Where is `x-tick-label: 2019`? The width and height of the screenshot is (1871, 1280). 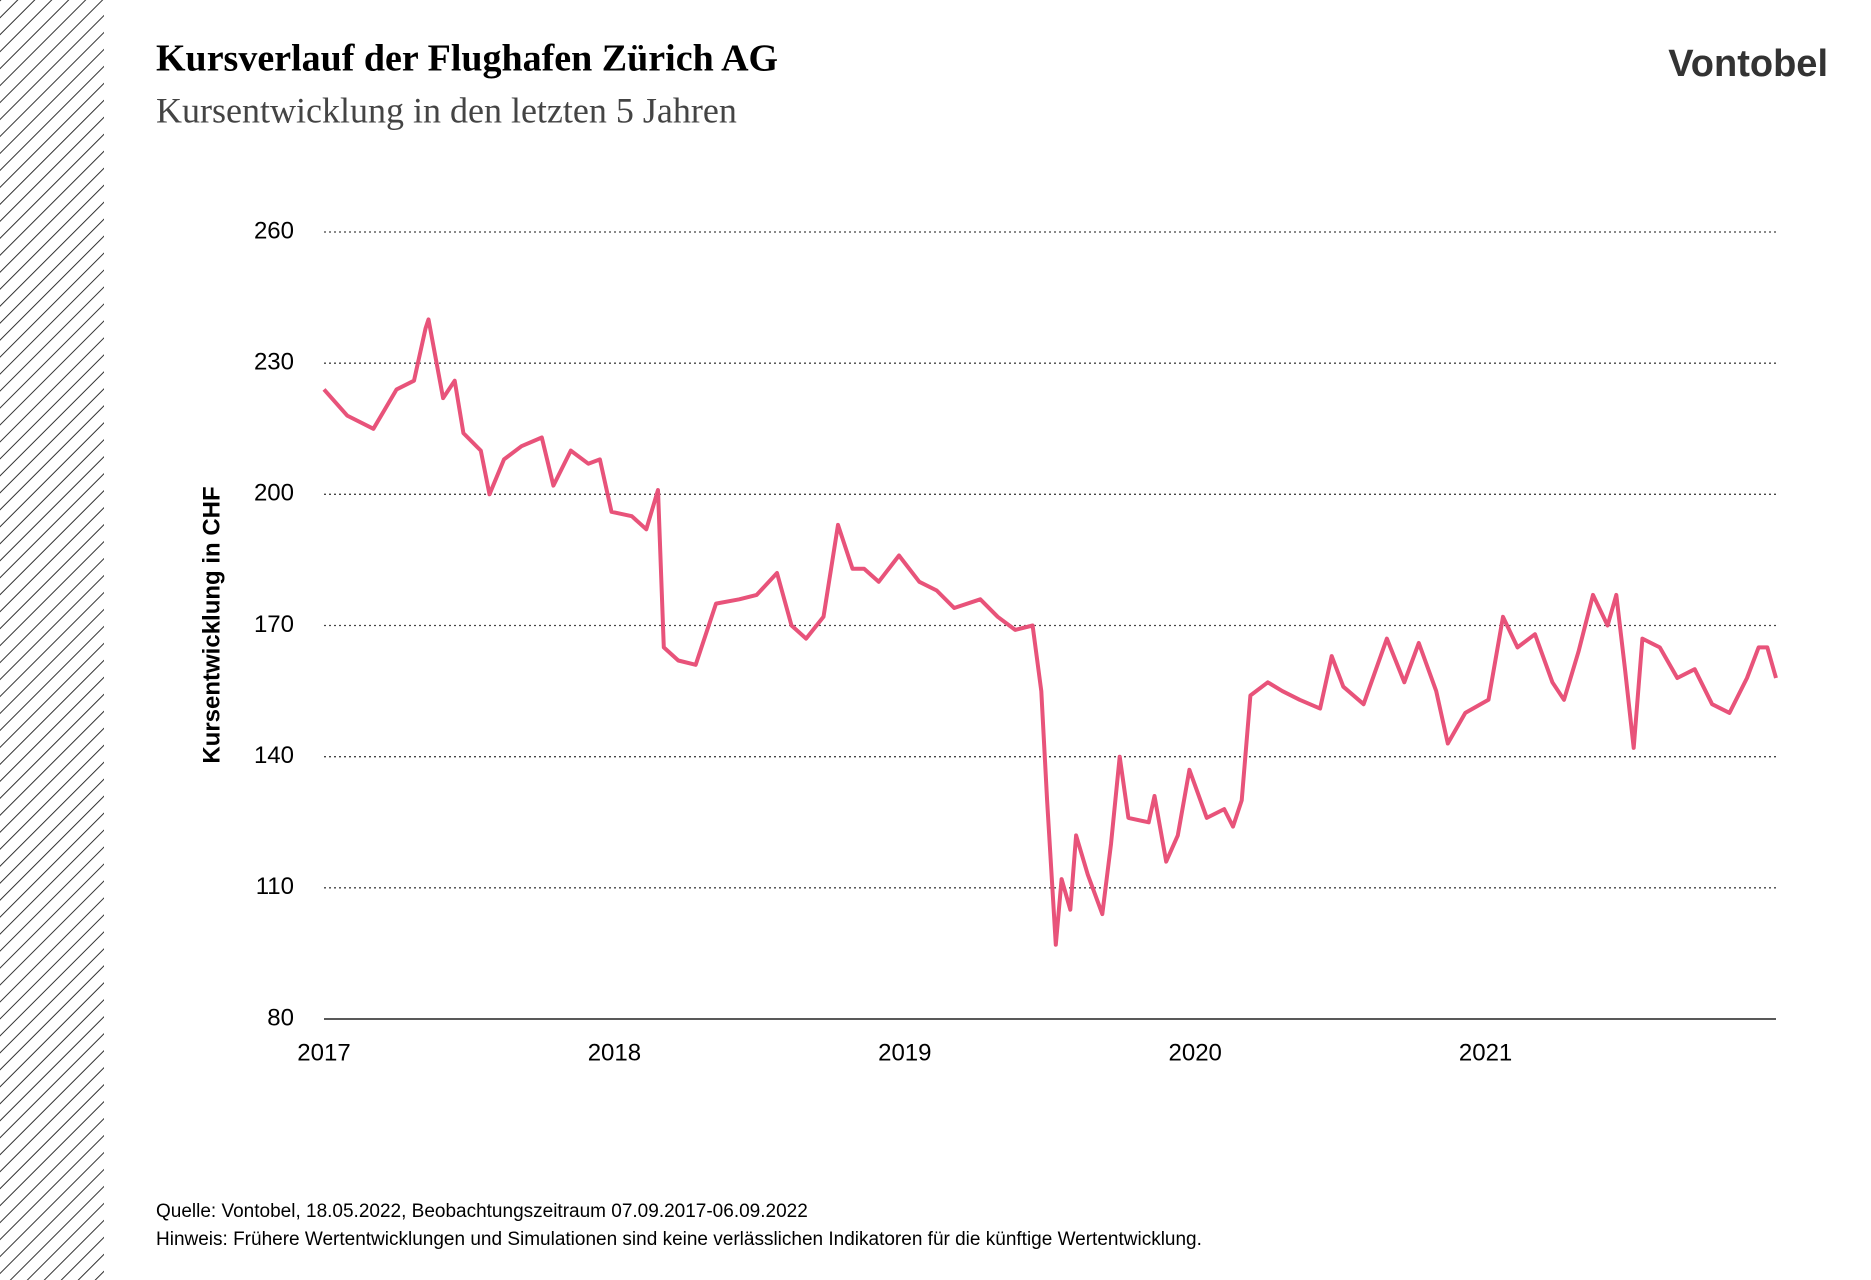
x-tick-label: 2019 is located at coordinates (904, 1052).